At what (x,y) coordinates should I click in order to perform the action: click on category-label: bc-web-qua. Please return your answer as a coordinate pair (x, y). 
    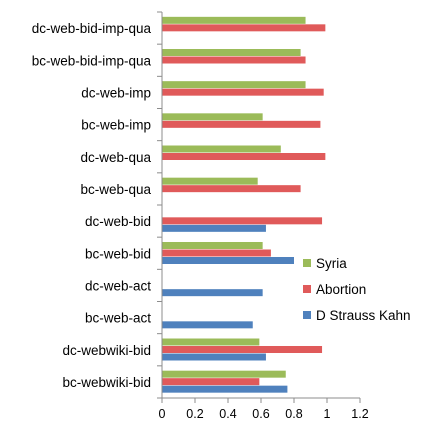
    Looking at the image, I should click on (115, 189).